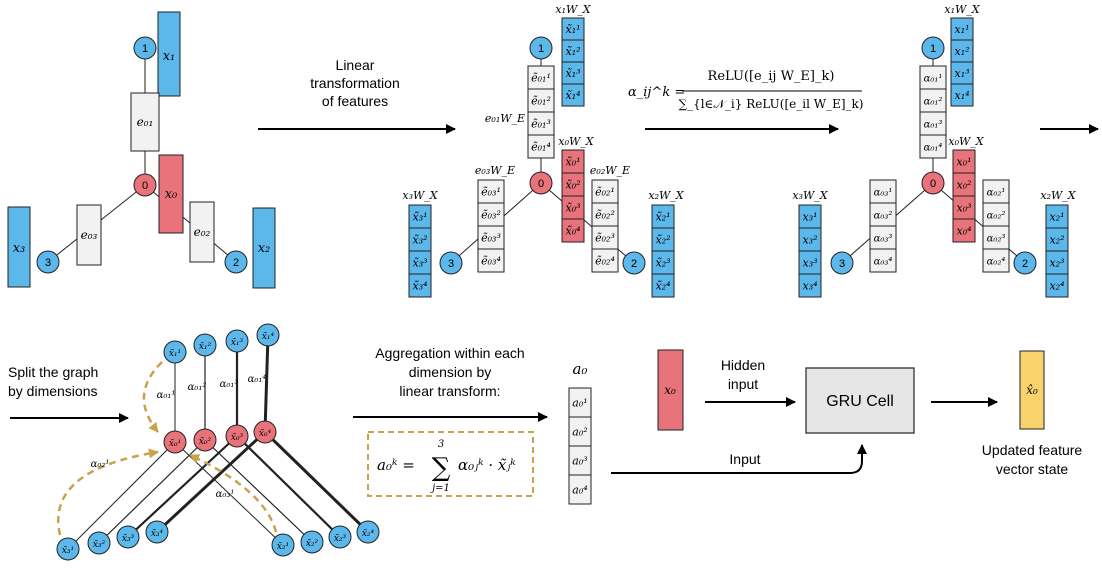 This screenshot has width=1102, height=568. I want to click on p3-a01-cell, so click(933, 146).